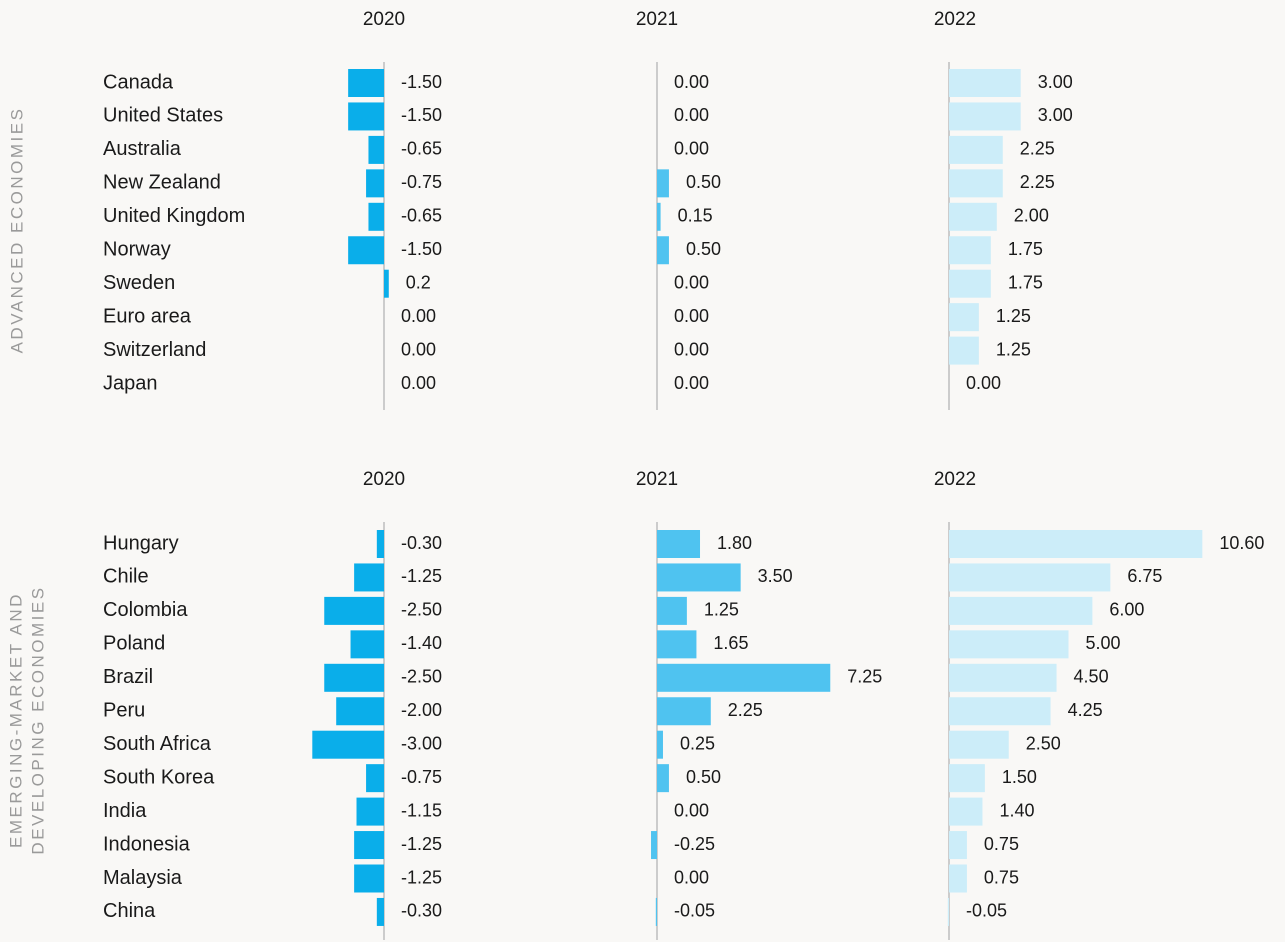  I want to click on group-label: ADVANCED ECONOMIES, so click(16, 230).